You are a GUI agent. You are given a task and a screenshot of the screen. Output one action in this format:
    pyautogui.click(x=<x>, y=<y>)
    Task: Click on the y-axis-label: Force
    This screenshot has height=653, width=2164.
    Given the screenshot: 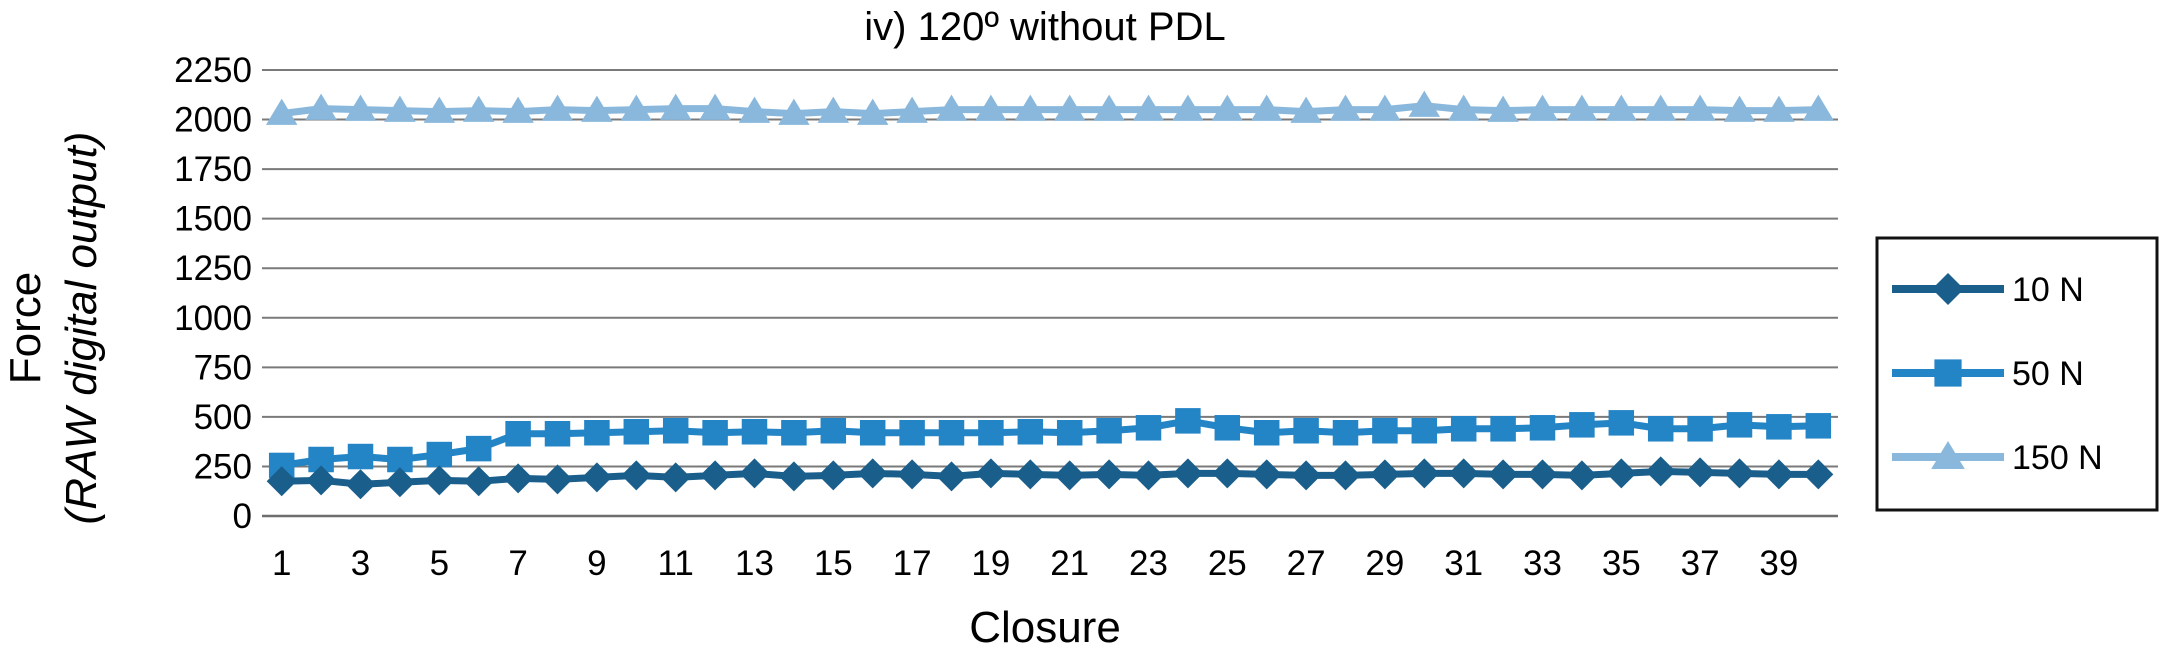 What is the action you would take?
    pyautogui.click(x=25, y=328)
    